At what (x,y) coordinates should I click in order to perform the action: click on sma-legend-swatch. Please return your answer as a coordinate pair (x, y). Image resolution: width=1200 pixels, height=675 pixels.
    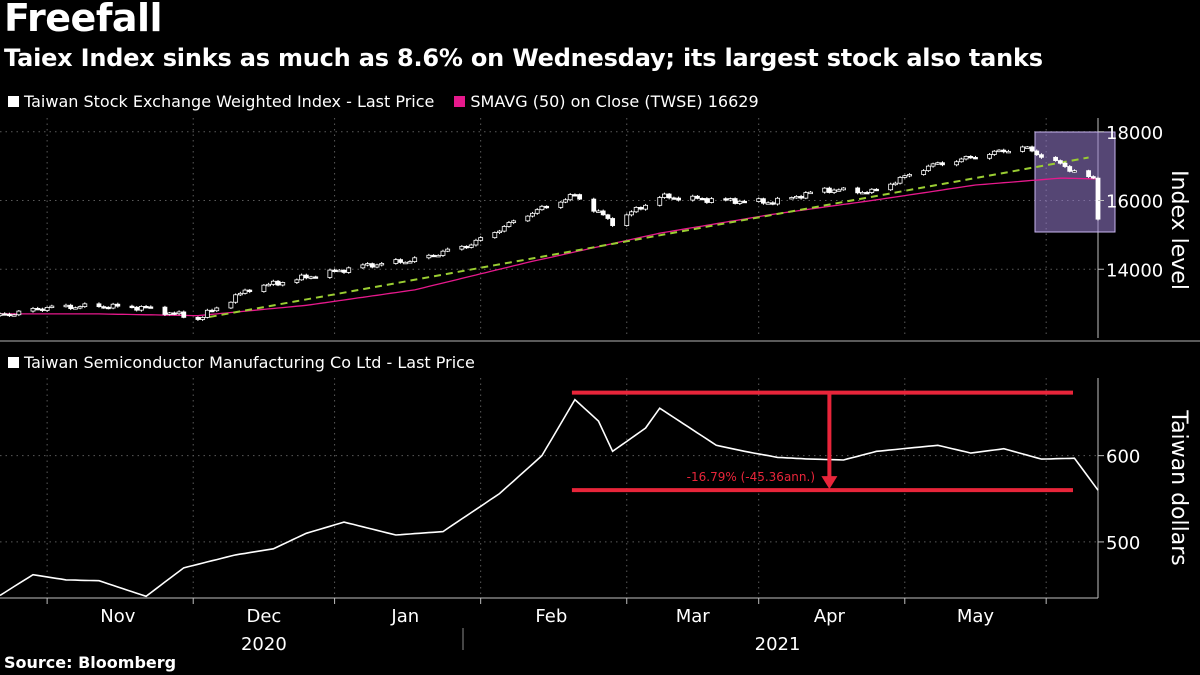
    Looking at the image, I should click on (460, 101).